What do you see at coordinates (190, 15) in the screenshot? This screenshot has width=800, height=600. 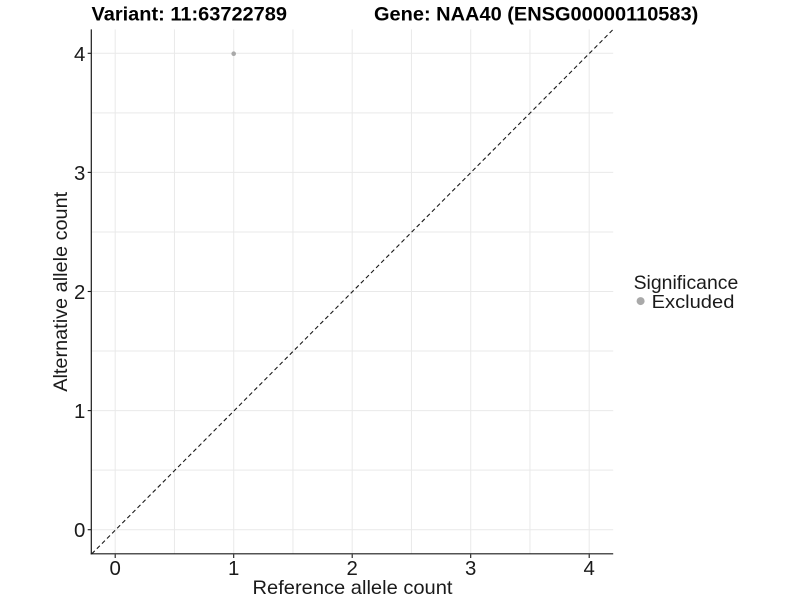 I see `svg-text: Variant: 11:63722789` at bounding box center [190, 15].